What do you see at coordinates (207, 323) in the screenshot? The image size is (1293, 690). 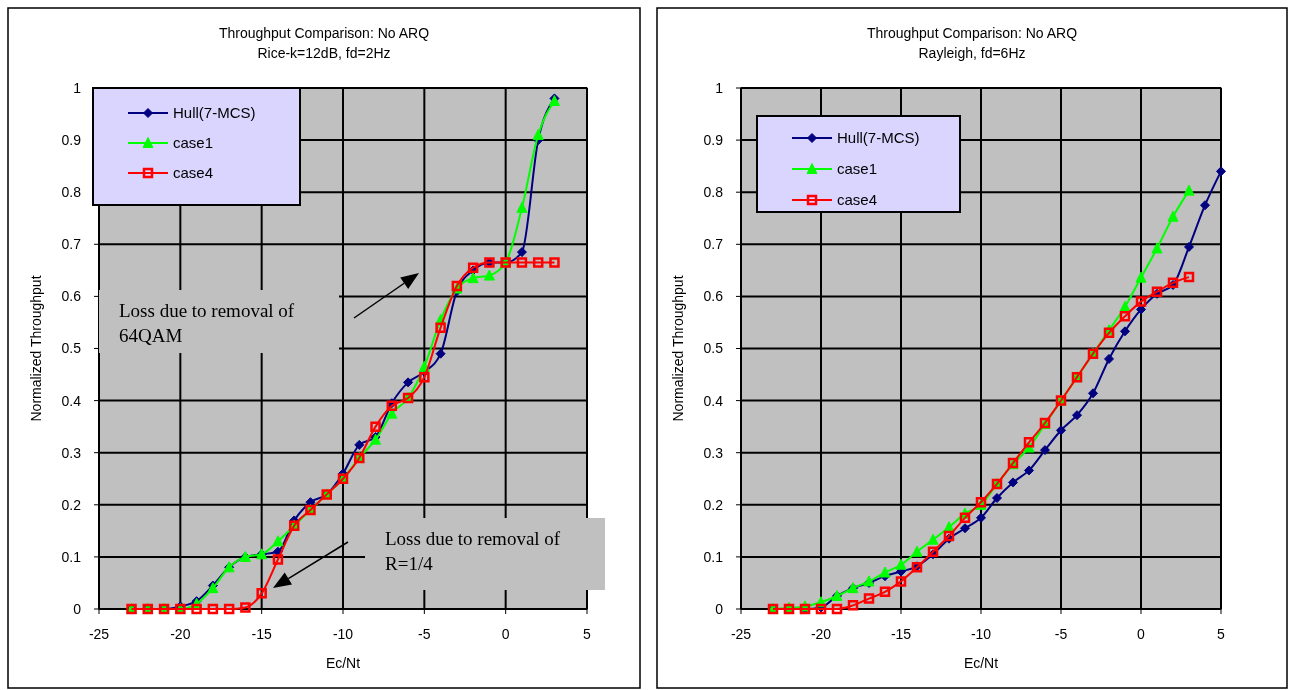 I see `annotation: Loss due to removal of 64QAM` at bounding box center [207, 323].